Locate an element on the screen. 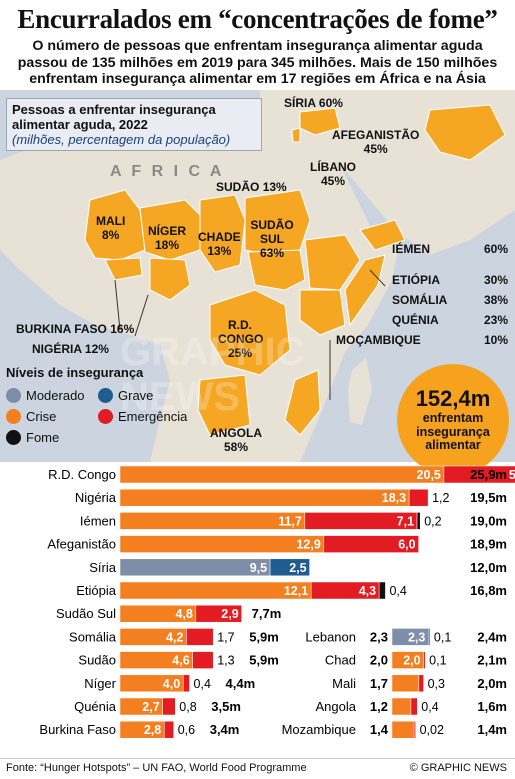 The image size is (515, 779). bar-value-label: 6,0 is located at coordinates (406, 545).